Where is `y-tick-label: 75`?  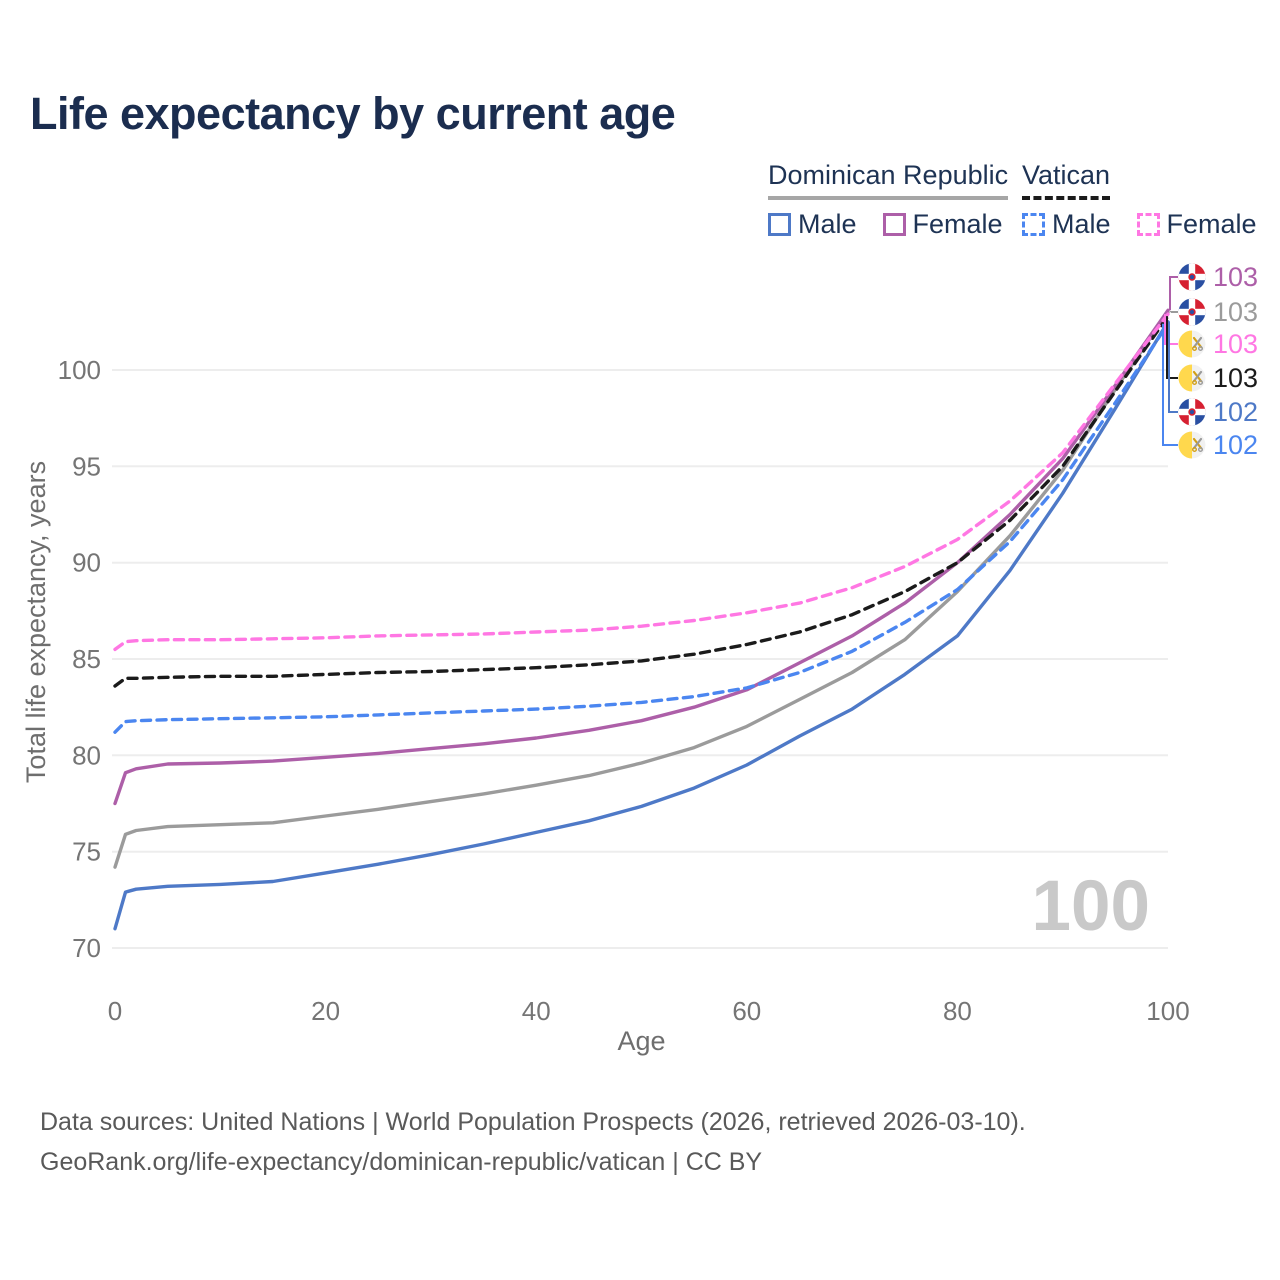
y-tick-label: 75 is located at coordinates (86, 852).